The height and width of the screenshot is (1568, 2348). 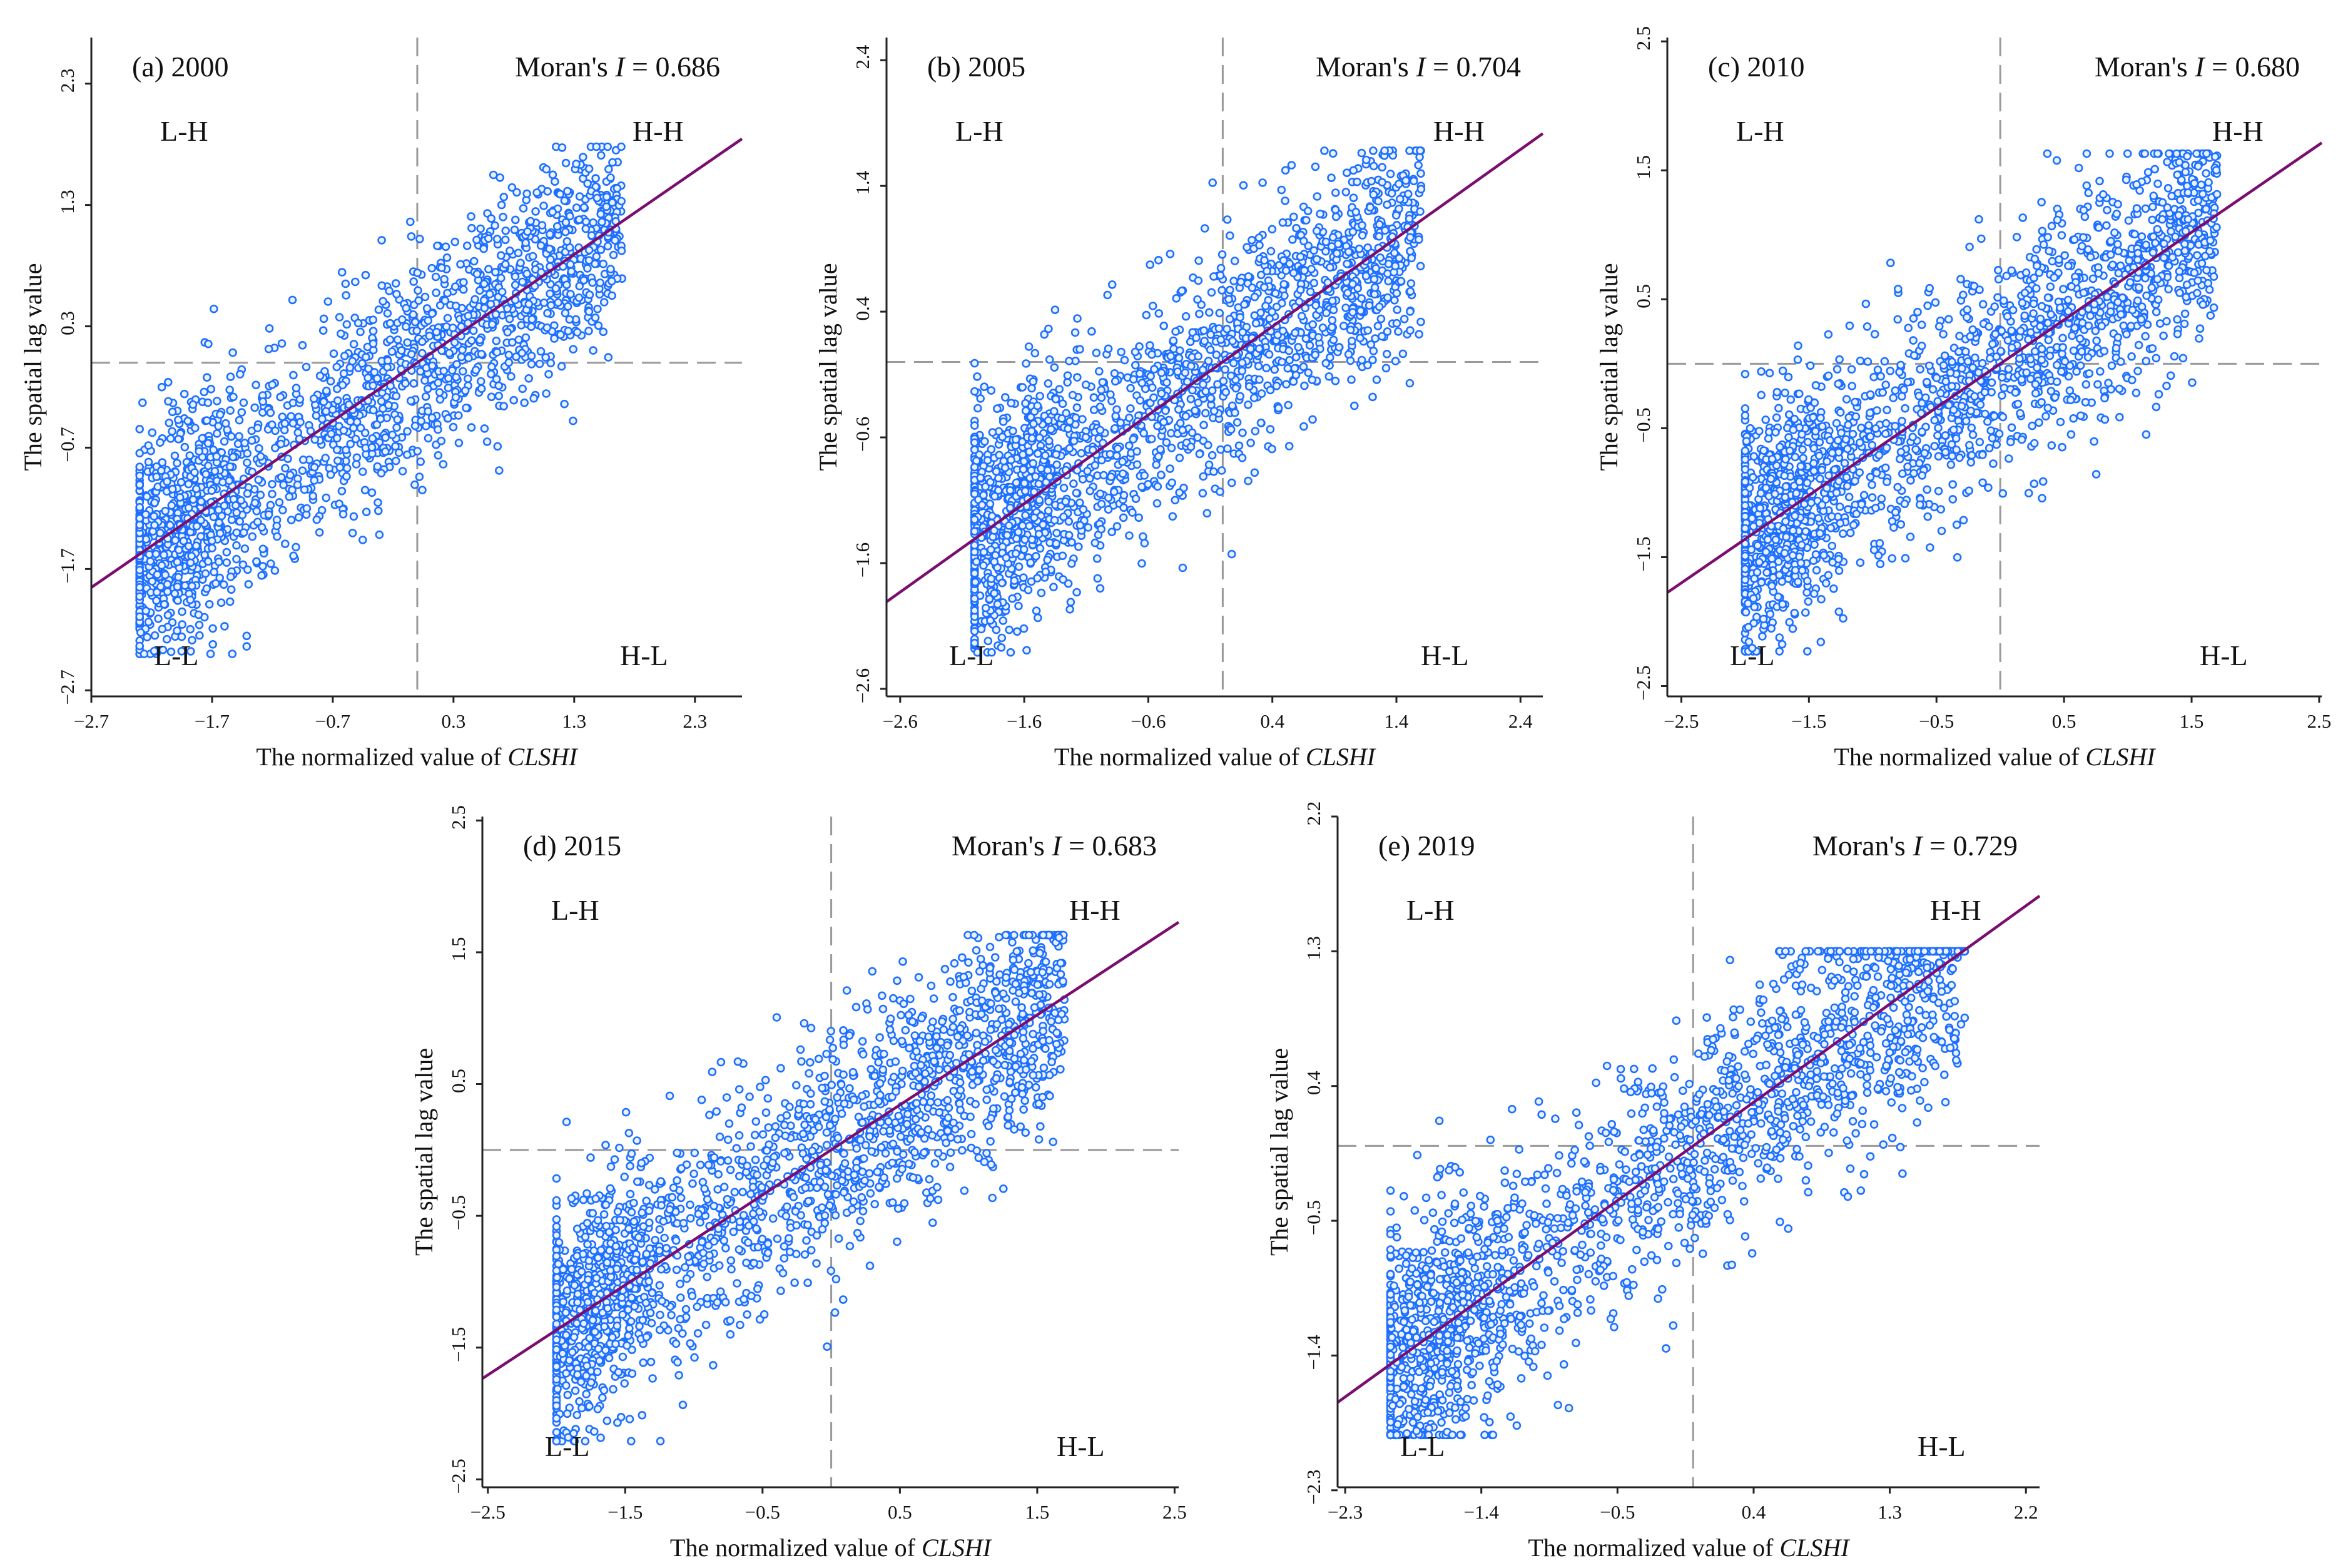 I want to click on points-group, so click(x=1981, y=402).